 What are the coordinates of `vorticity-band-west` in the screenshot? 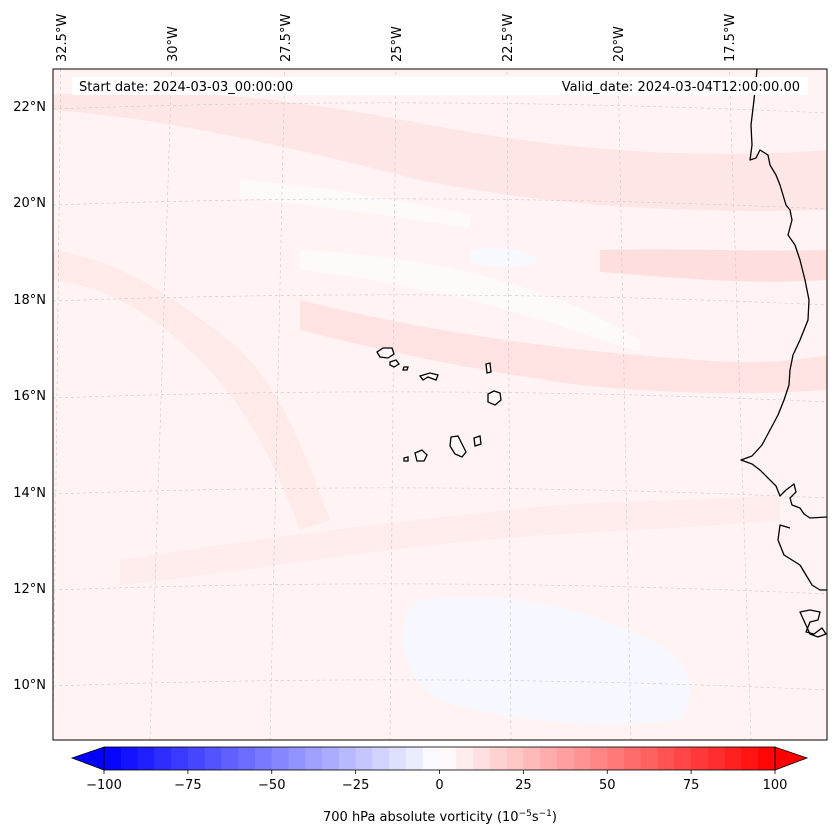 It's located at (191, 390).